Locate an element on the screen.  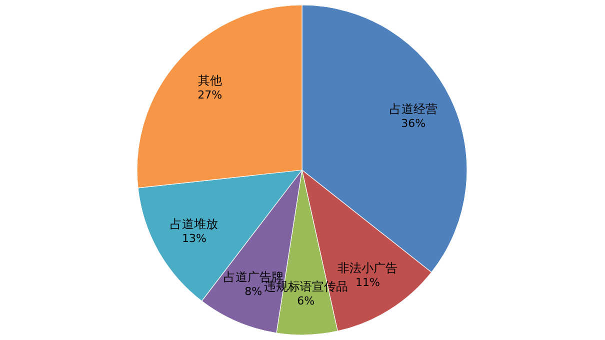
slice-label: 占道经营 is located at coordinates (413, 109).